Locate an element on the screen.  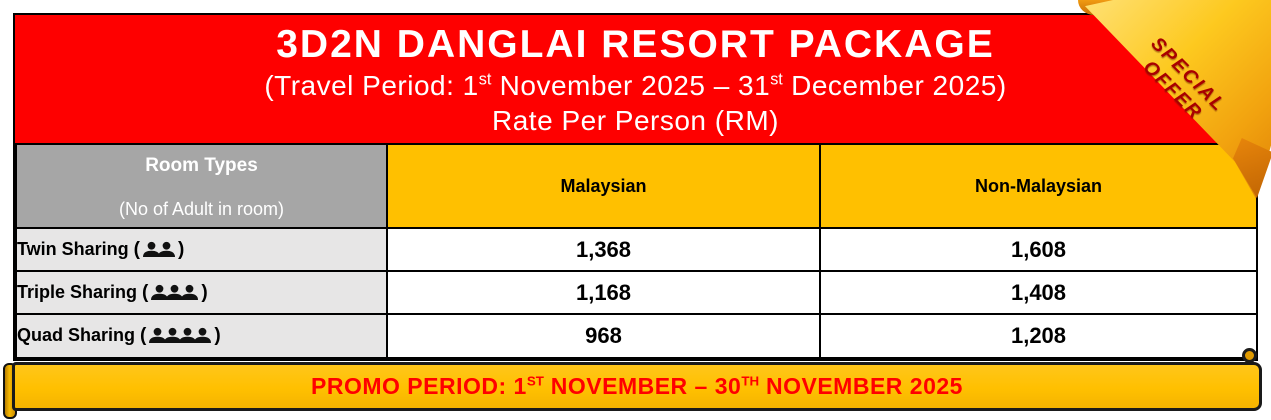
column-header-non-malaysian: Non-Malaysian is located at coordinates (1038, 186).